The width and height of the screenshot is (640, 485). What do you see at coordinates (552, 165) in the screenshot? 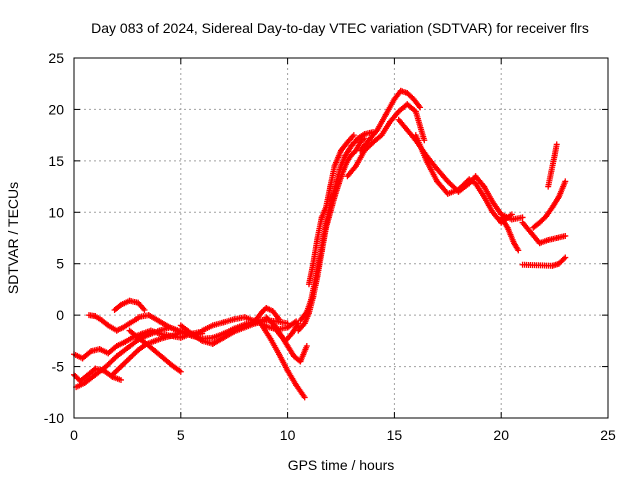
I see `series-track-spike` at bounding box center [552, 165].